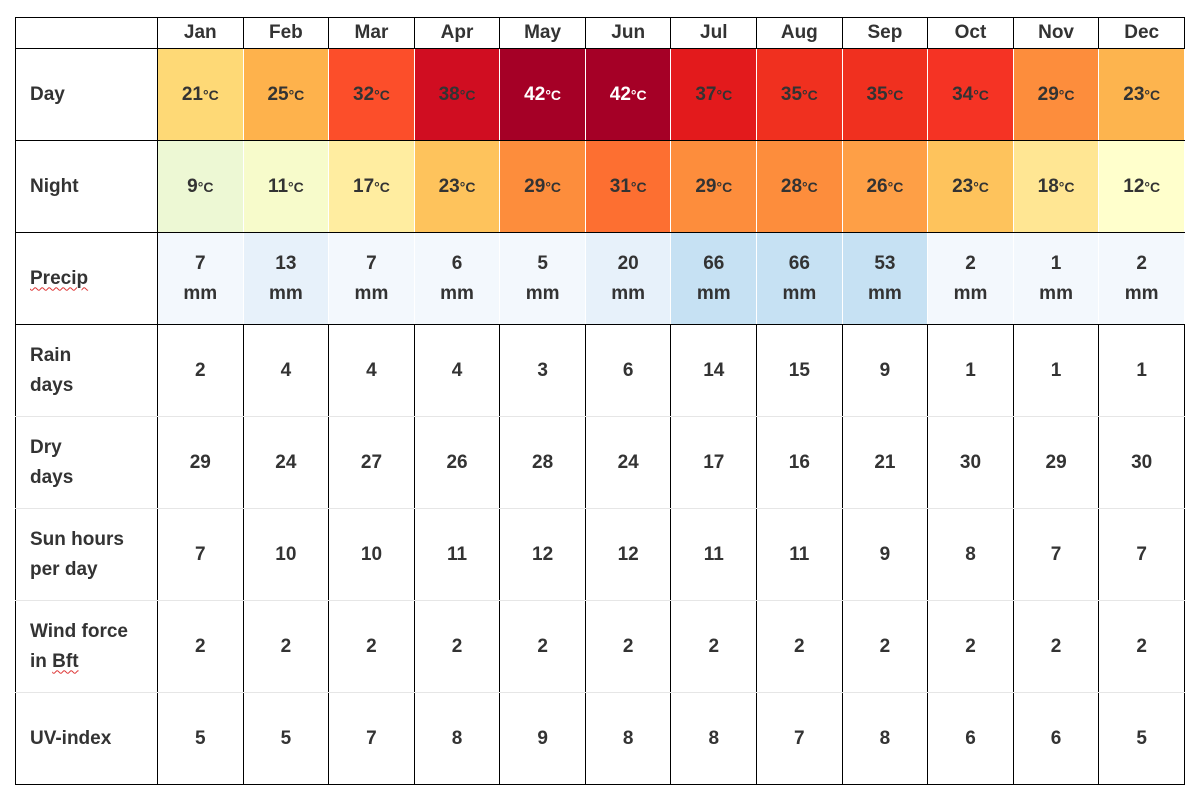 The width and height of the screenshot is (1198, 803). What do you see at coordinates (535, 94) in the screenshot?
I see `day-temp-cell-value: 42` at bounding box center [535, 94].